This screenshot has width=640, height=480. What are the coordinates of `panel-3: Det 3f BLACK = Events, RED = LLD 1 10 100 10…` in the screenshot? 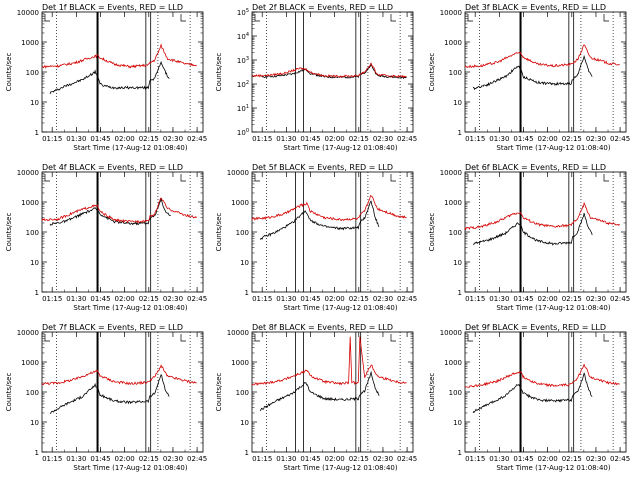 It's located at (529, 77).